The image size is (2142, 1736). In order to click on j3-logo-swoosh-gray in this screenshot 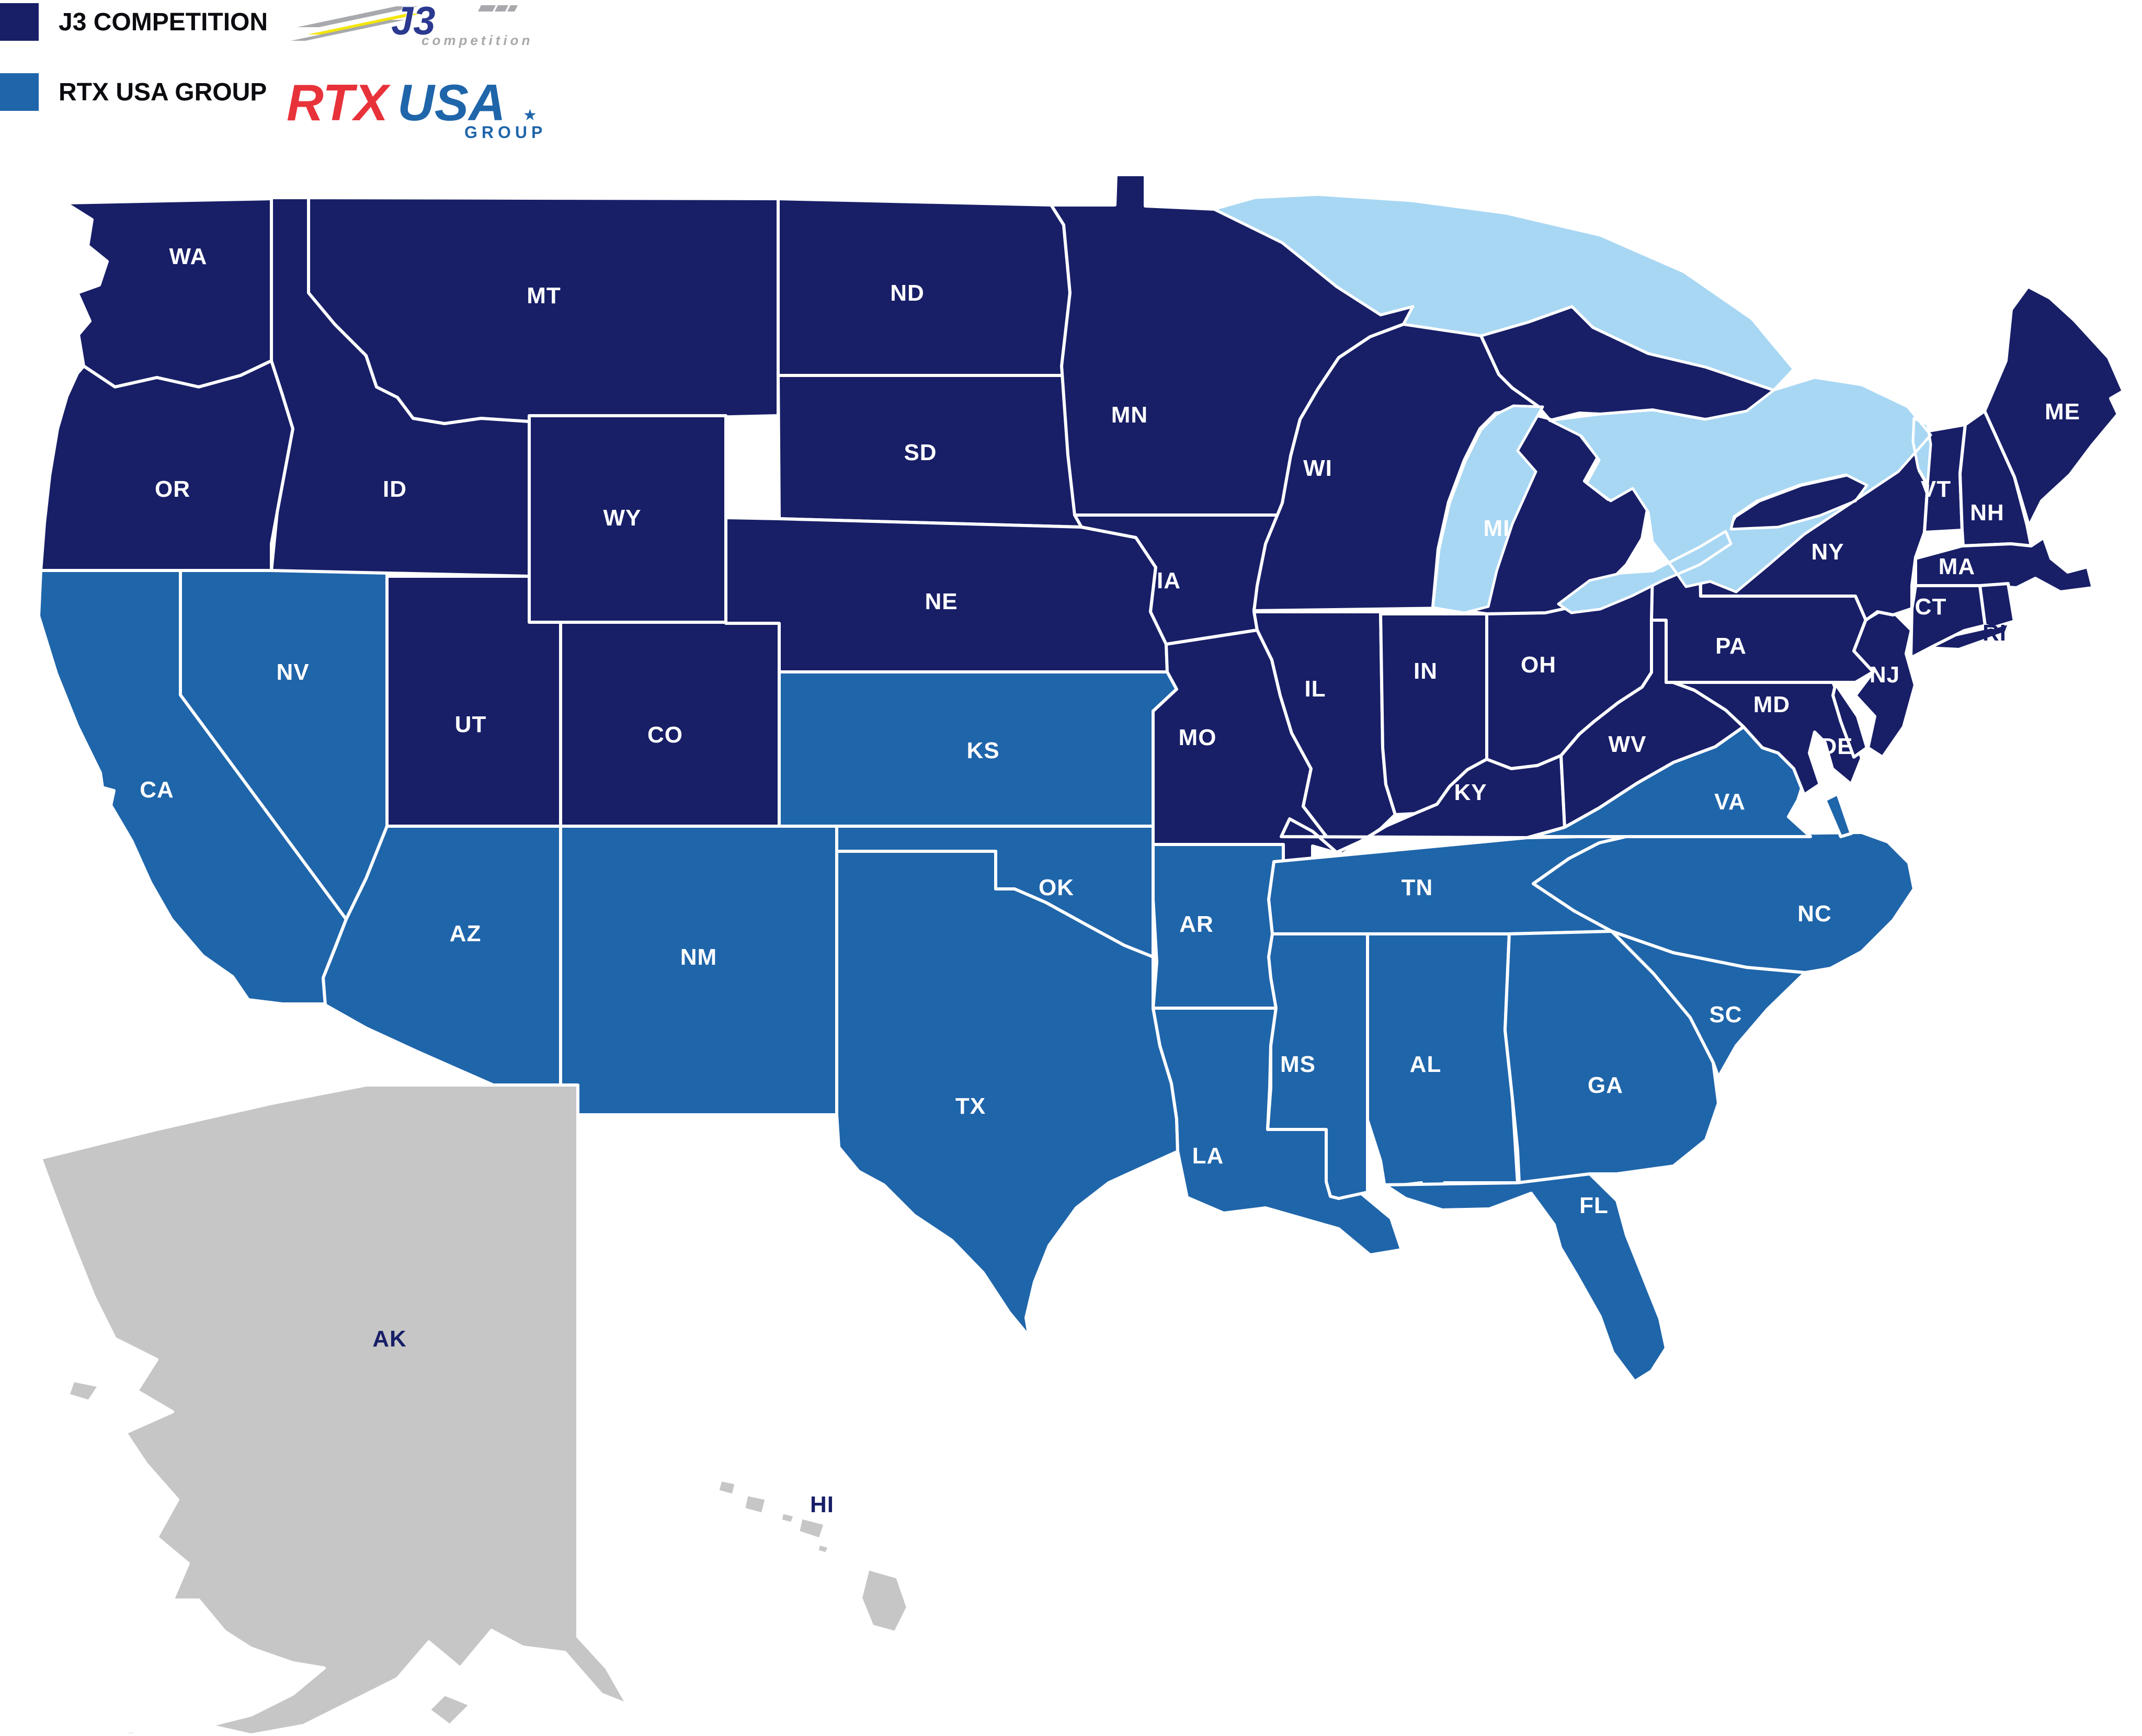, I will do `click(358, 17)`.